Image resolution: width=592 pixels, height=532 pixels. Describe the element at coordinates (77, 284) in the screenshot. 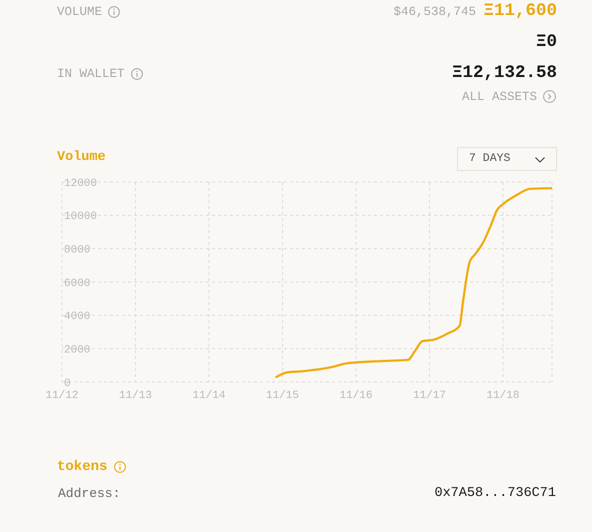

I see `y-tick-label: 6000` at that location.